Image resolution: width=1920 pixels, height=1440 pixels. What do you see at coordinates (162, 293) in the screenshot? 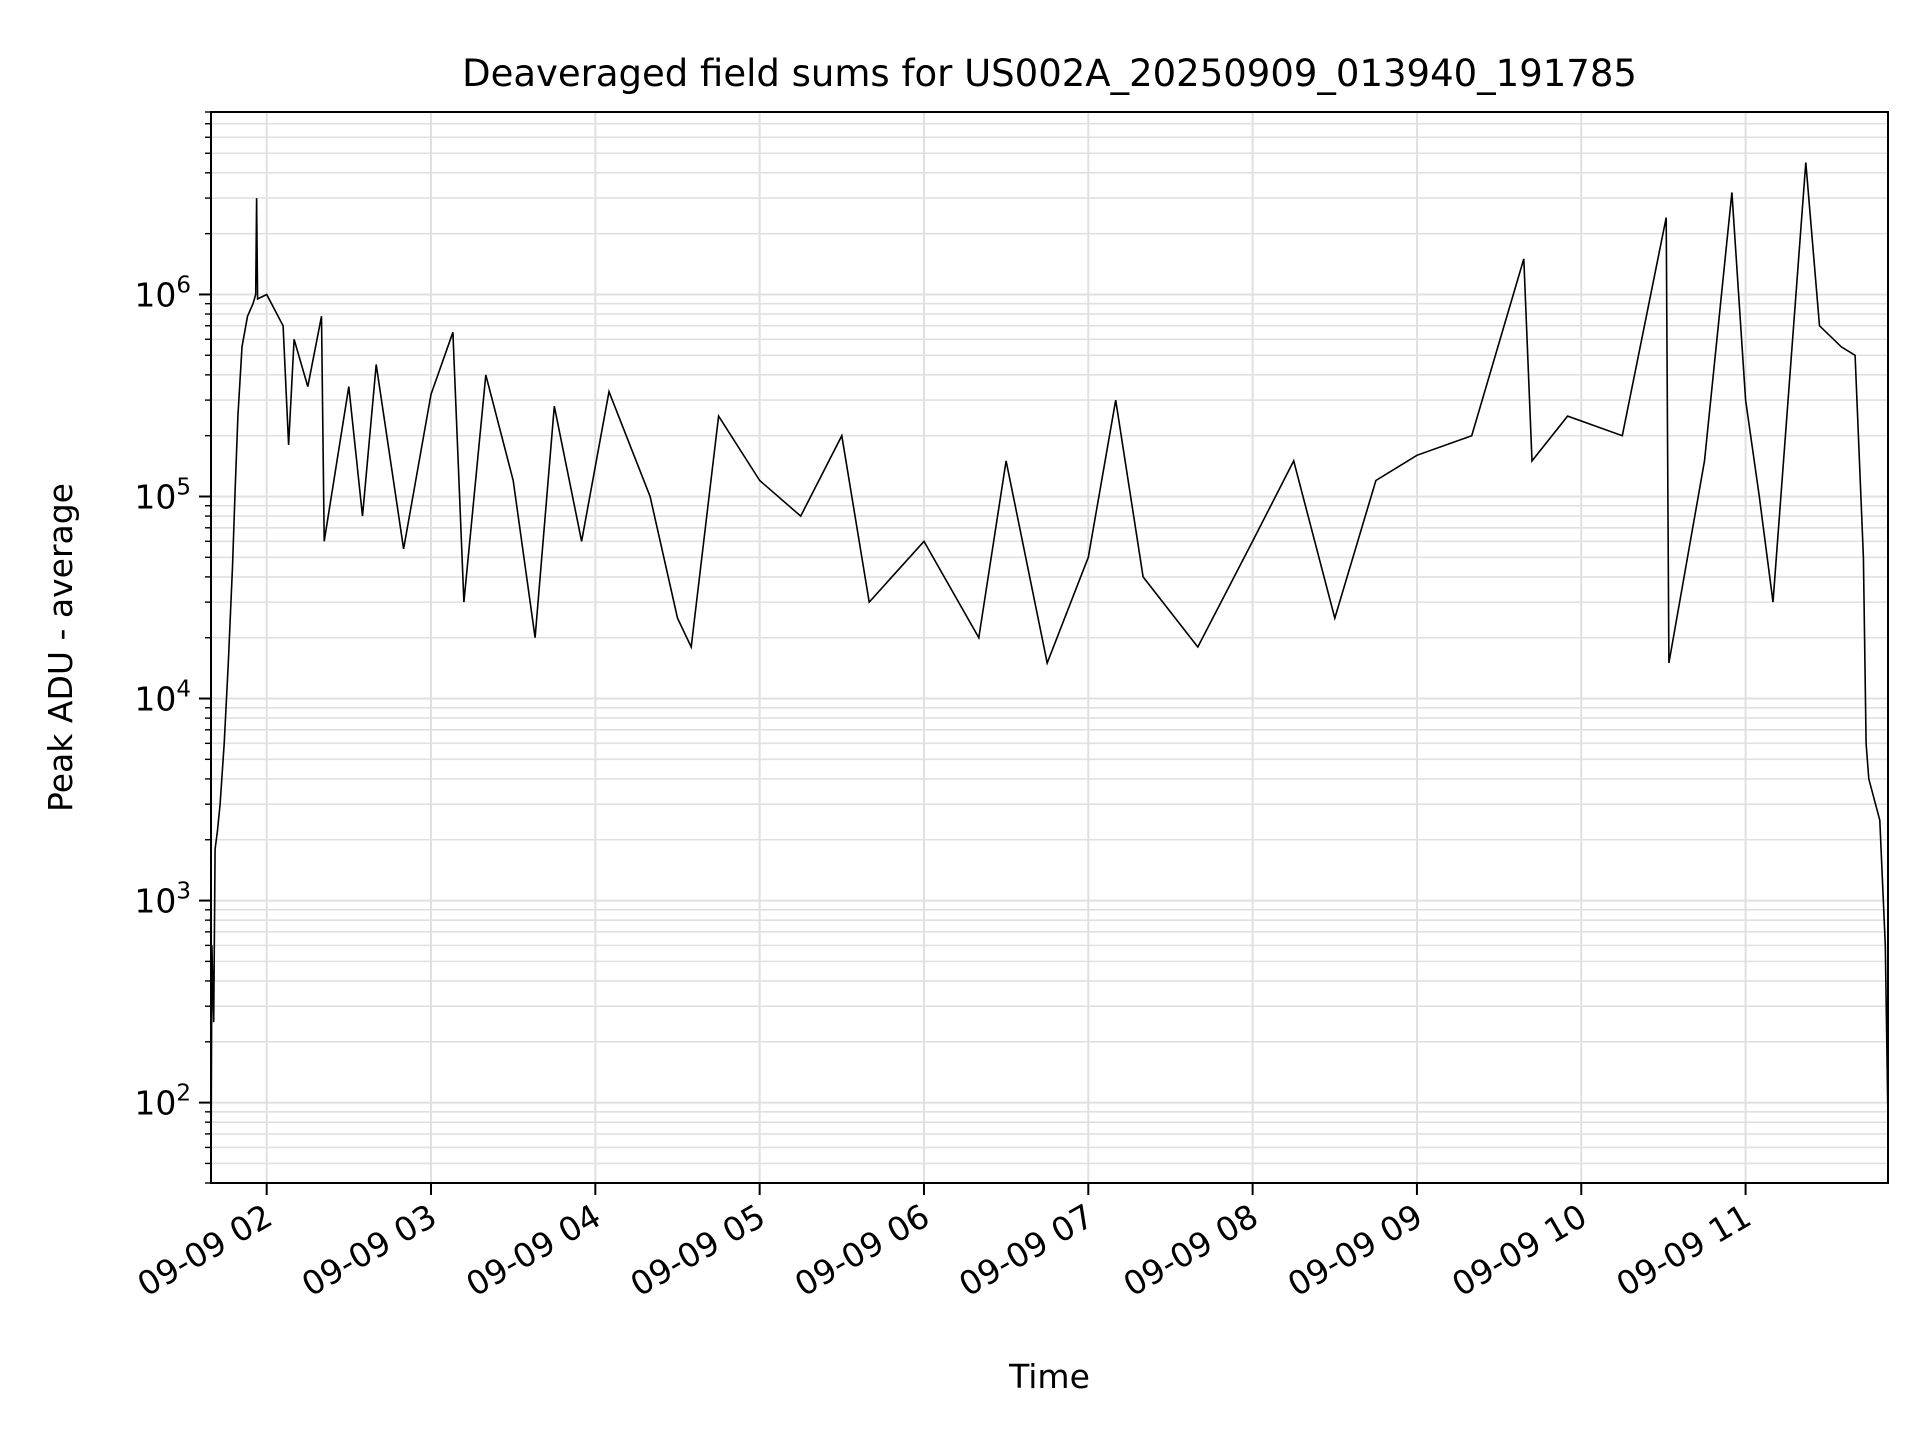
I see `y-tick-label: 106` at bounding box center [162, 293].